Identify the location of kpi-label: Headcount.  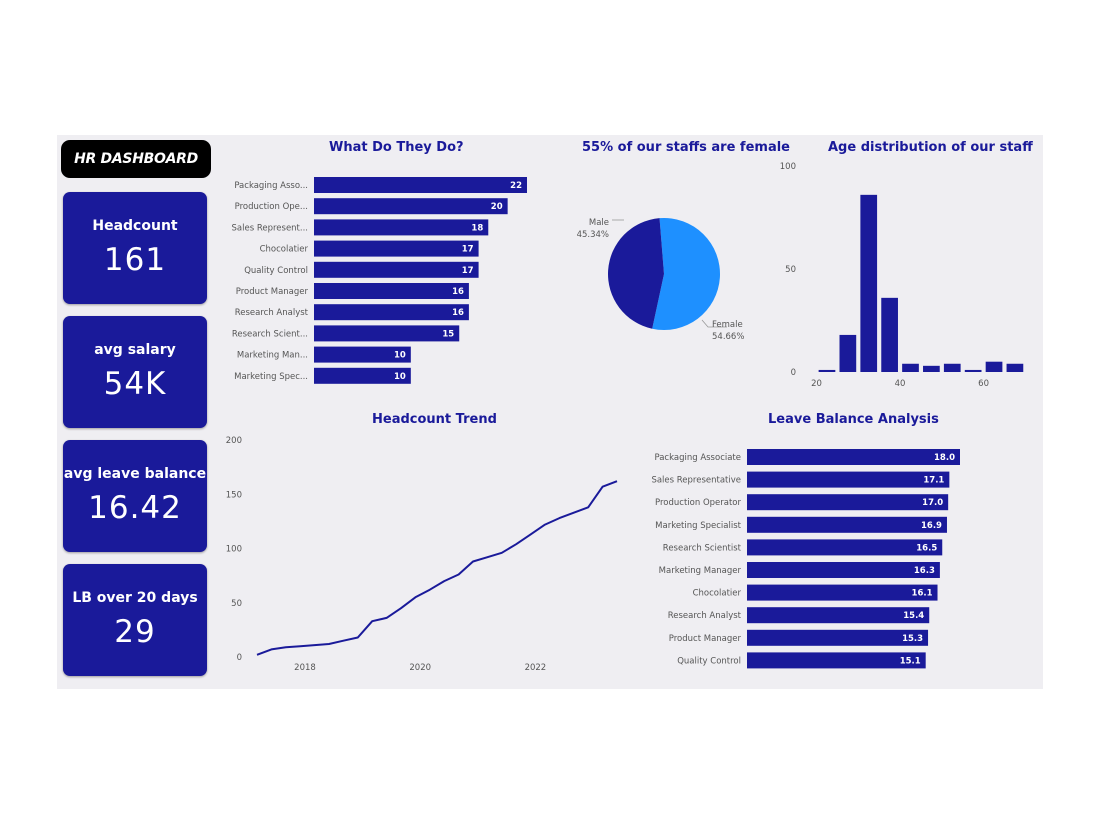
(135, 226).